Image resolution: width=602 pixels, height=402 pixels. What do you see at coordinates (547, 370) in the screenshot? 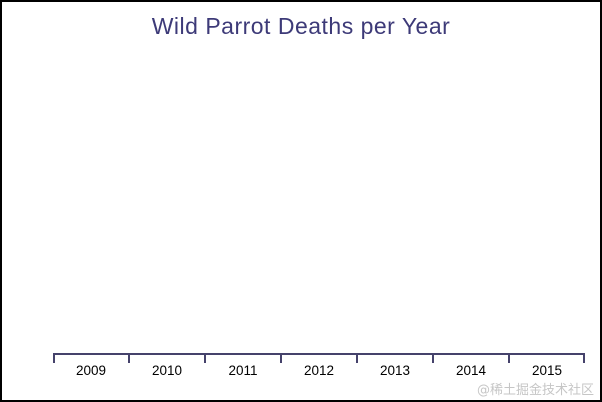
I see `x-tick-label: 2015` at bounding box center [547, 370].